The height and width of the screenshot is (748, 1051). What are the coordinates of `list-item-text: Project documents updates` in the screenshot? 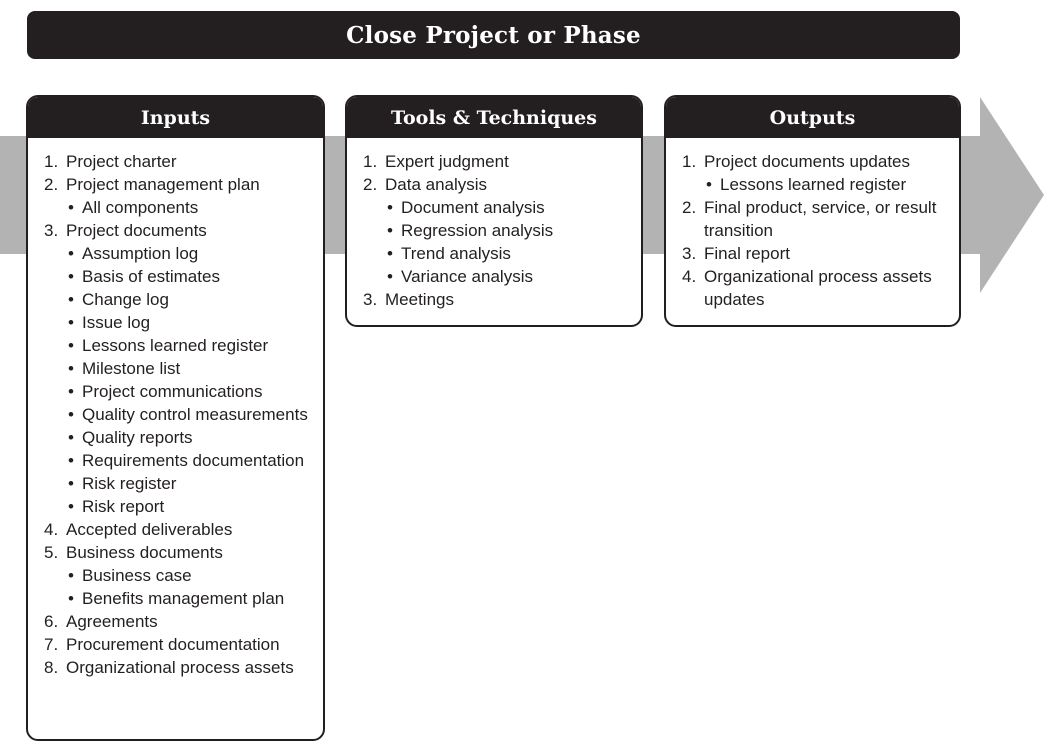 It's located at (807, 161).